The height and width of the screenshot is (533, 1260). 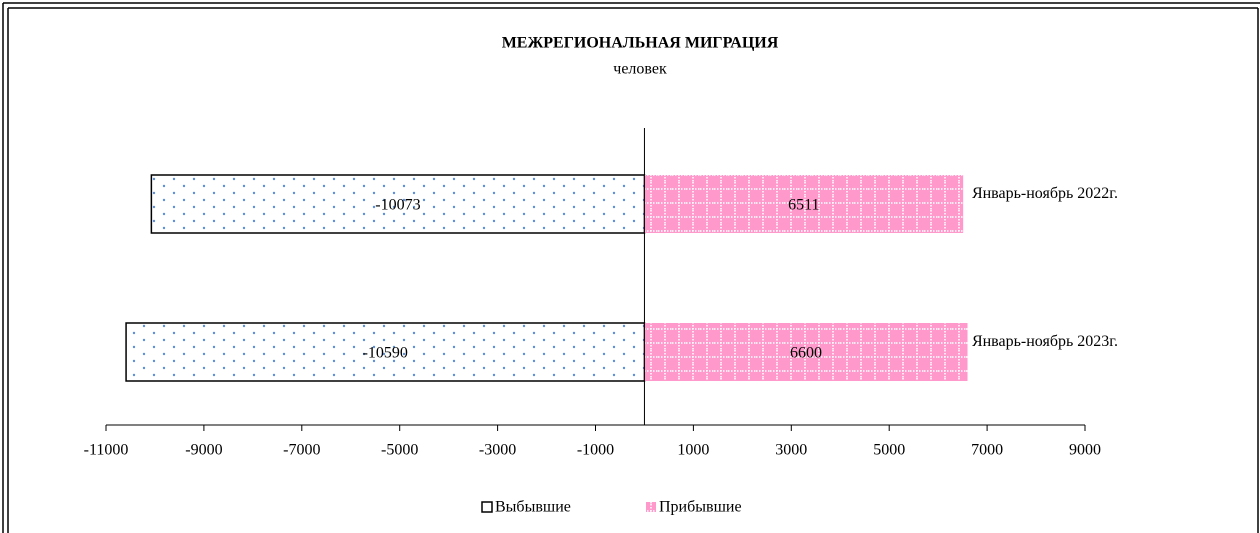 I want to click on data-label: 6600, so click(x=806, y=353).